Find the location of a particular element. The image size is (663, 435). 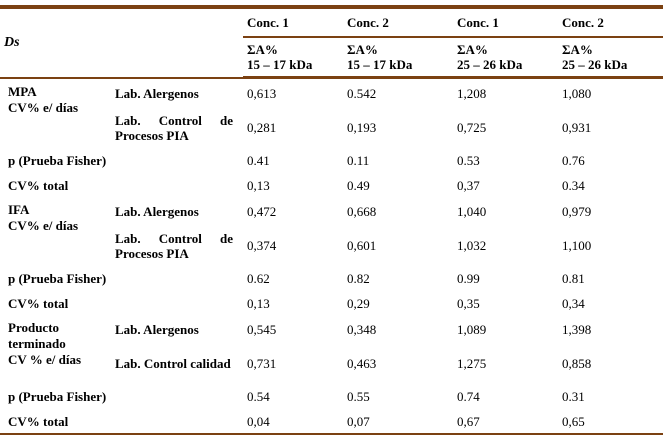

value-cell: 0,193 is located at coordinates (362, 127).